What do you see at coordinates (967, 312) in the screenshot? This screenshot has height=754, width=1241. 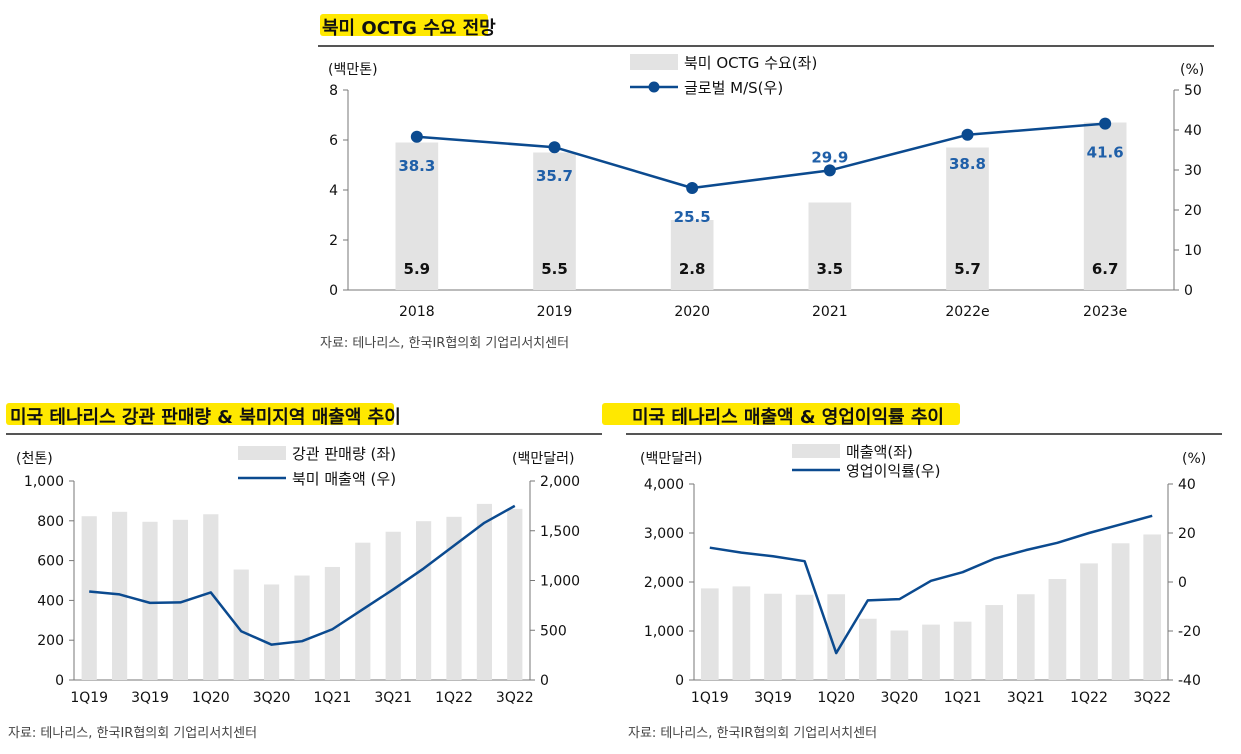 I see `x-tick-label: 2022e` at bounding box center [967, 312].